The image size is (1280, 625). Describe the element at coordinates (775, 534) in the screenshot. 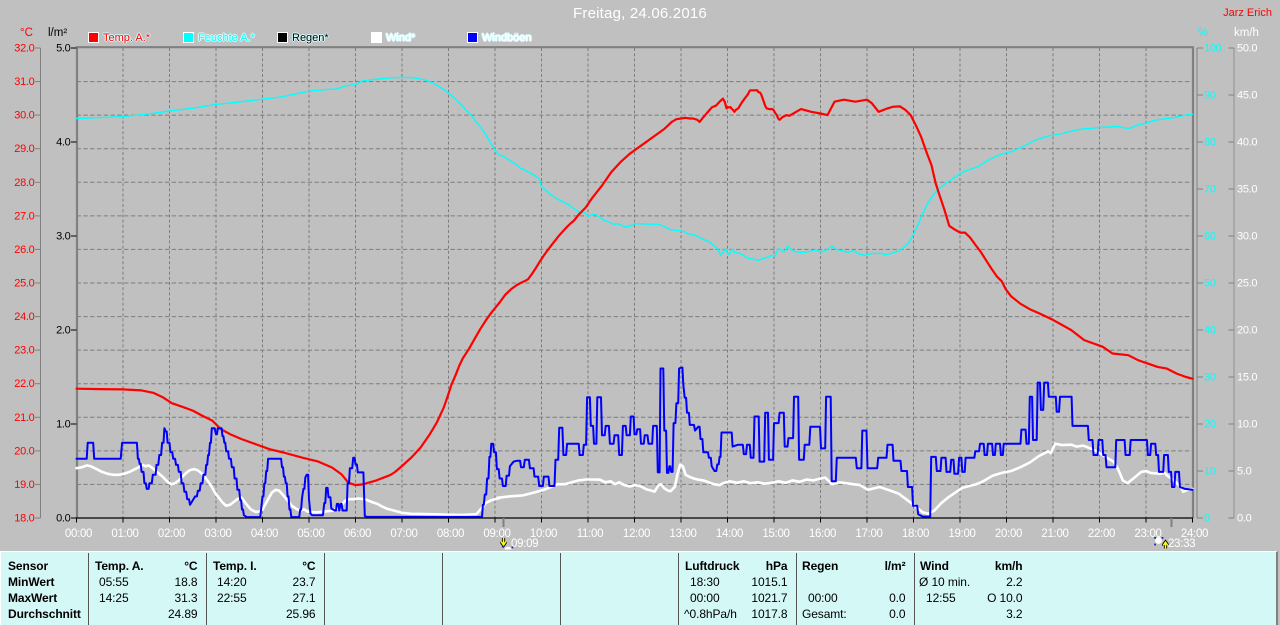

I see `svg-text: 15:00` at that location.